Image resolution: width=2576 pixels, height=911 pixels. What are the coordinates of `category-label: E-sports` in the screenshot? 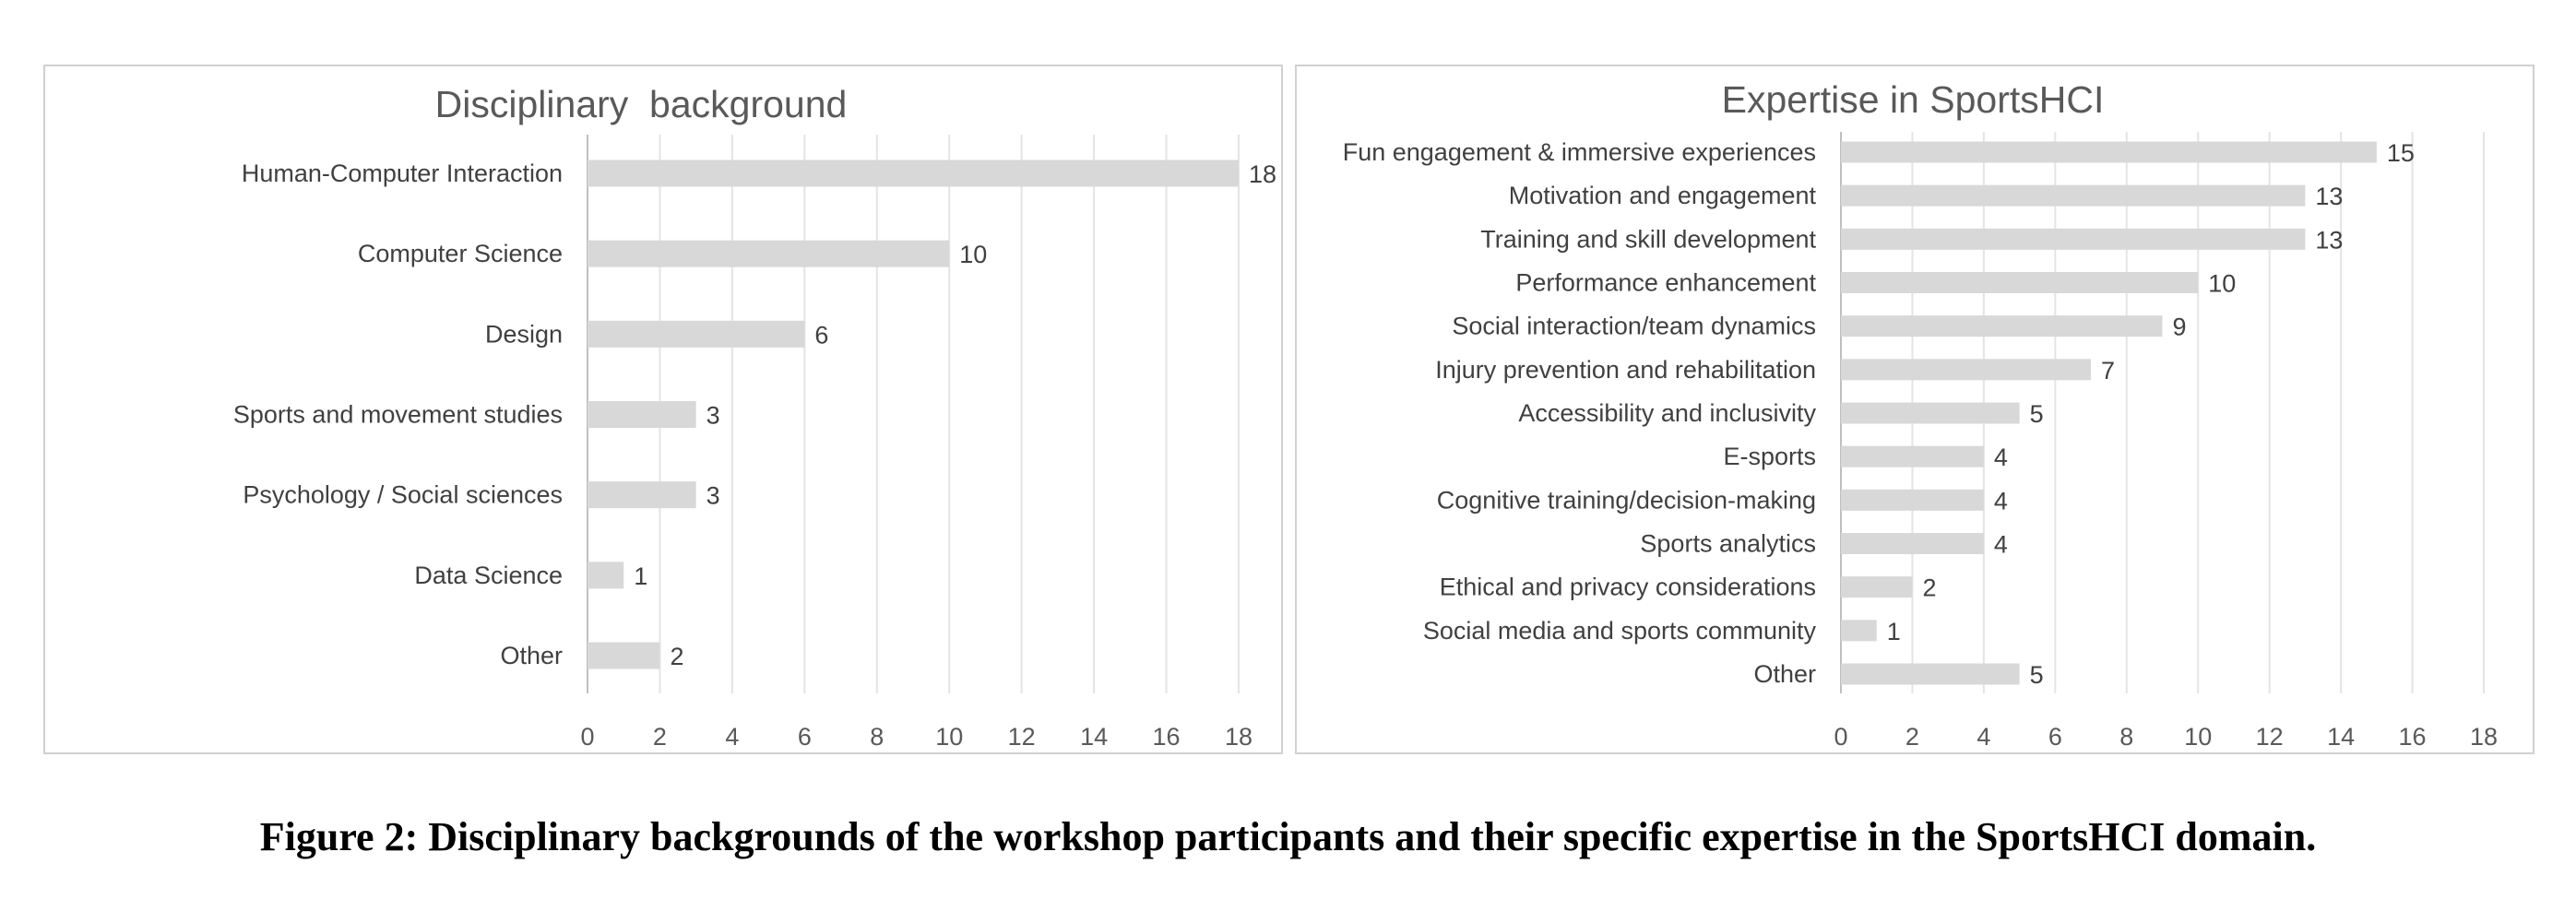 It's located at (1769, 456).